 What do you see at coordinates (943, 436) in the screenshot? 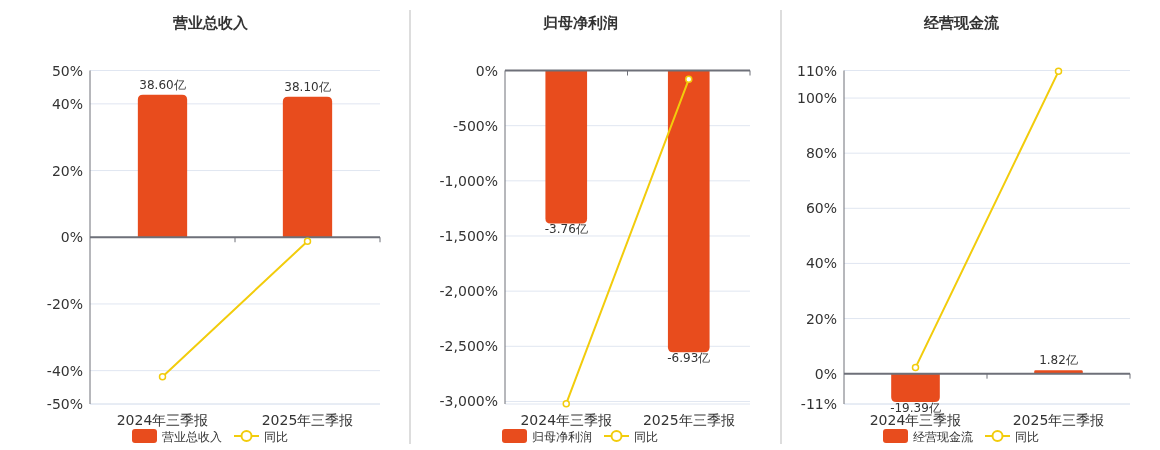
I see `legend-label: 经营现金流` at bounding box center [943, 436].